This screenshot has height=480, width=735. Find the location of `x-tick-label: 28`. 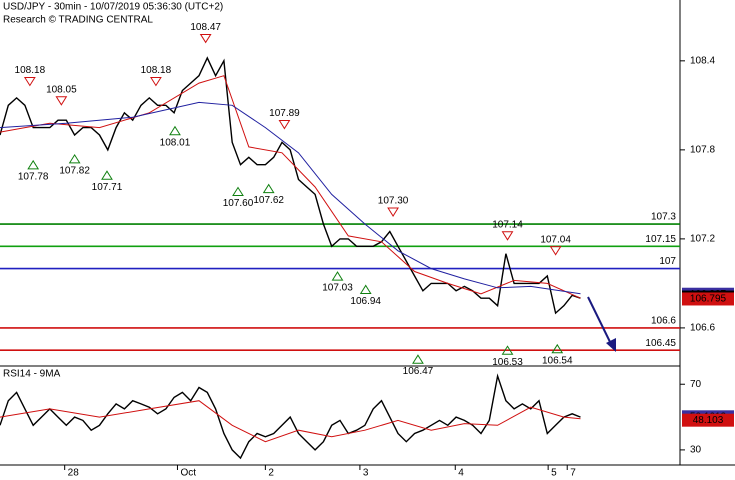

x-tick-label: 28 is located at coordinates (74, 473).